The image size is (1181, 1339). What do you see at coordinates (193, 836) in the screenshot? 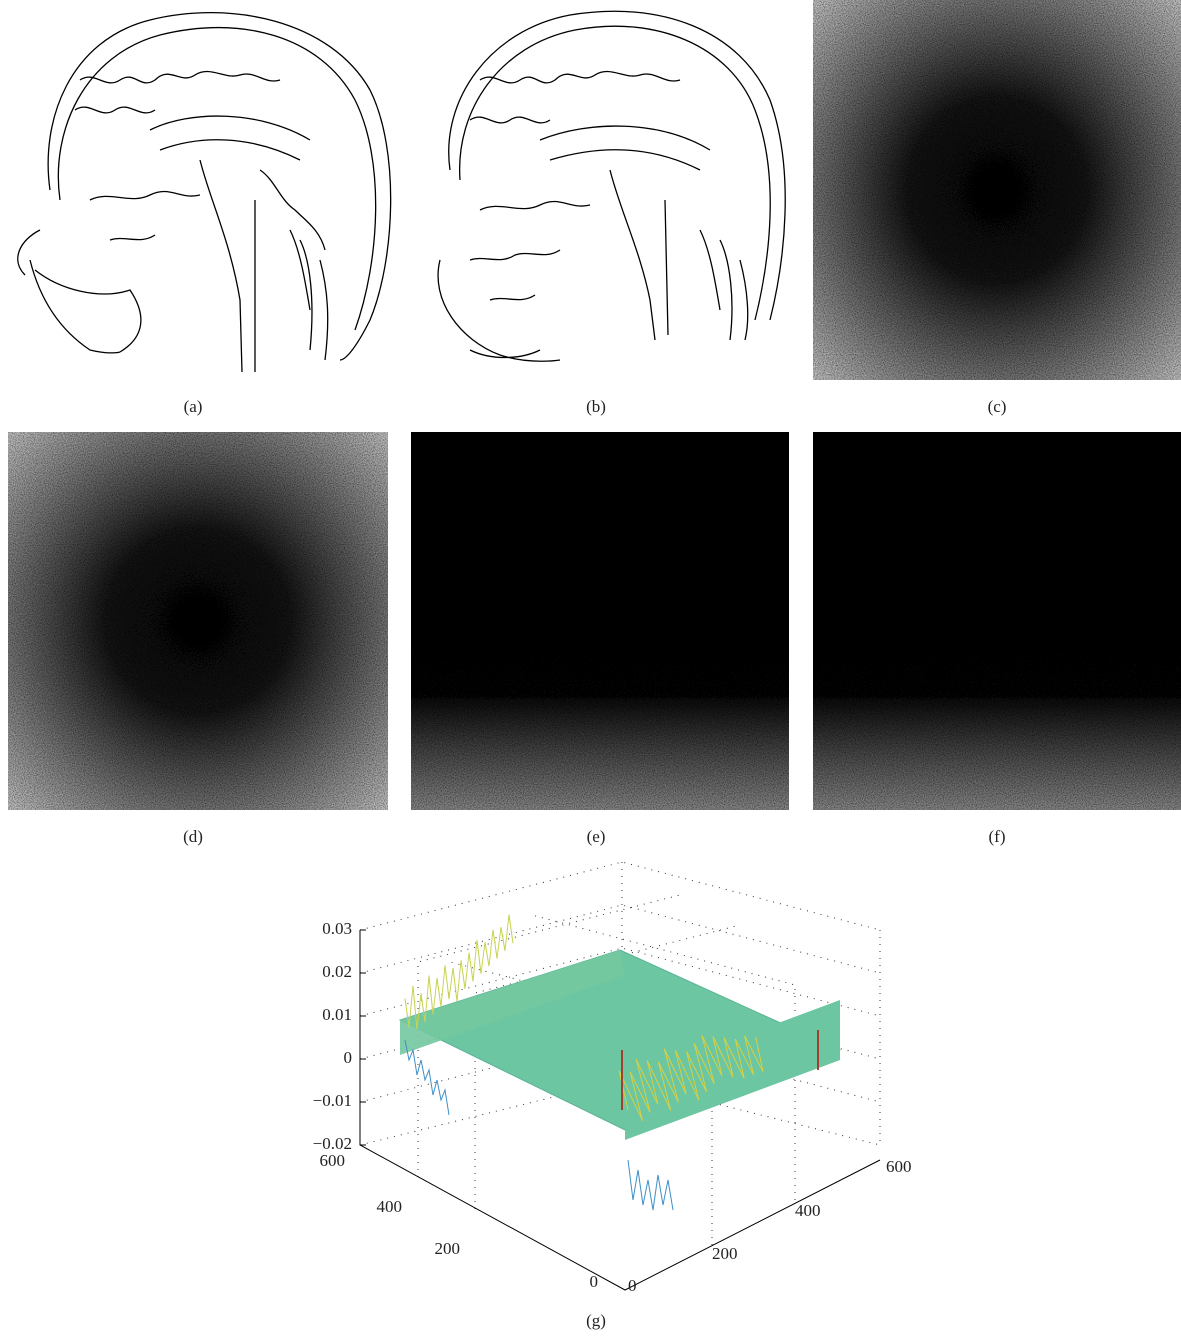
I see `caption: (d)` at bounding box center [193, 836].